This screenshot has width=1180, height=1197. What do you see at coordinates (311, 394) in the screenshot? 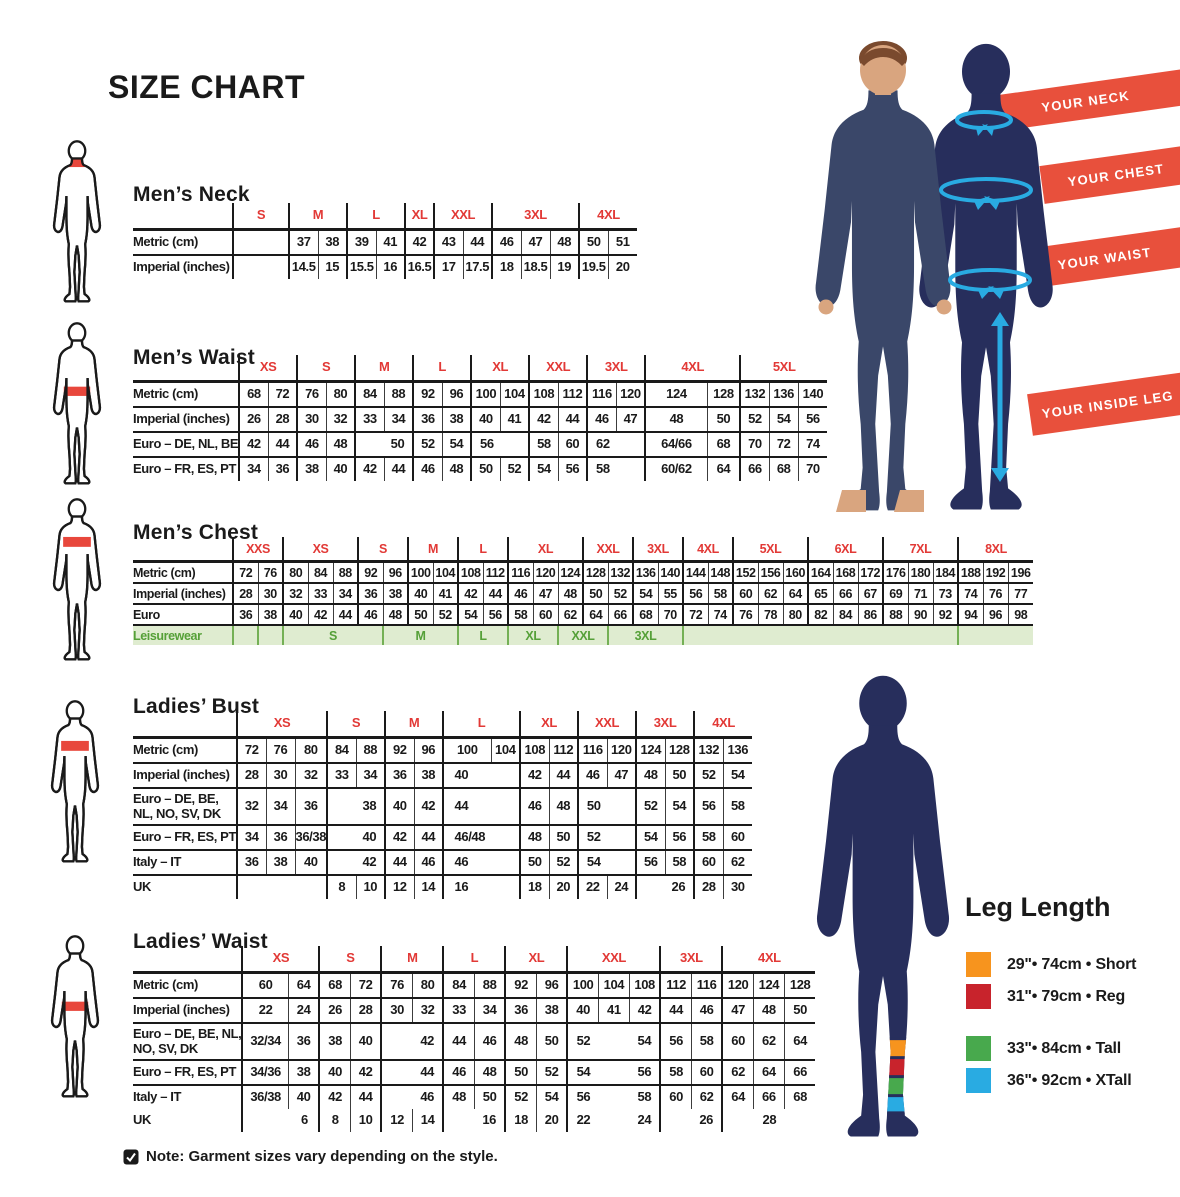
I see `size-cell: 76` at bounding box center [311, 394].